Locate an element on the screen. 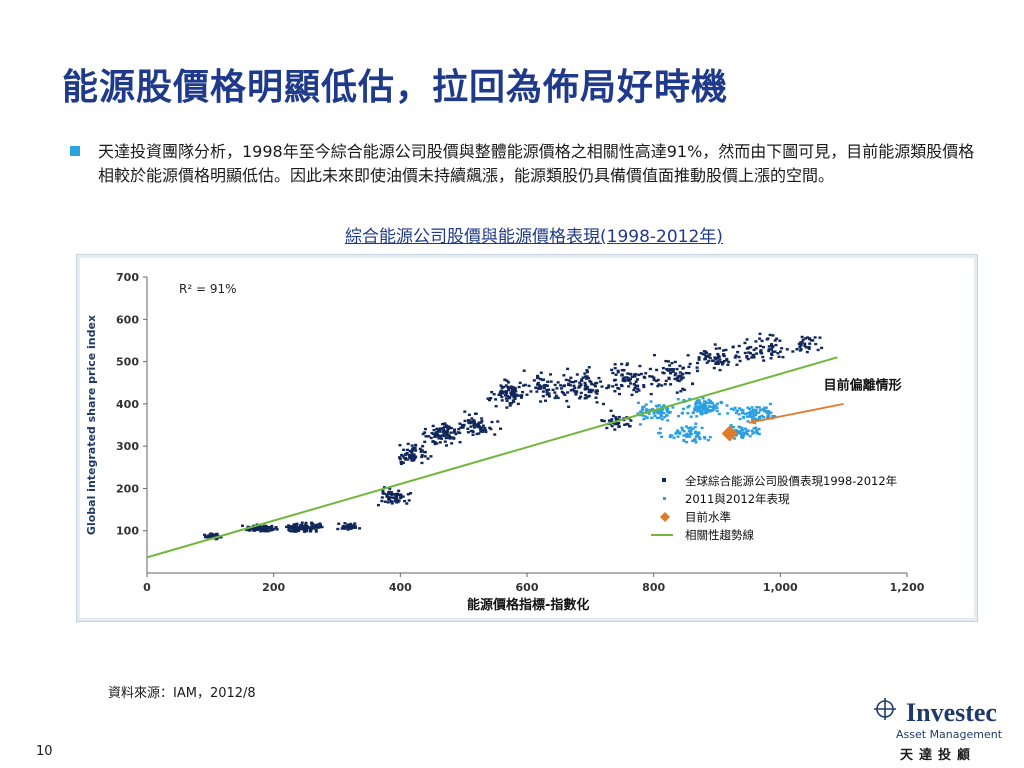 Image resolution: width=1024 pixels, height=768 pixels. y-tick-label: 100 is located at coordinates (127, 531).